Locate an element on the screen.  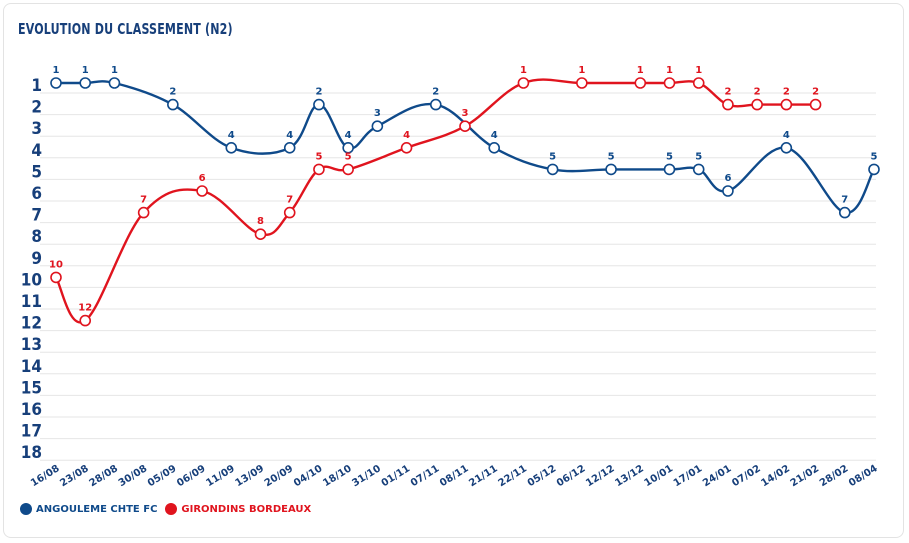
data-label: 6 is located at coordinates (202, 178).